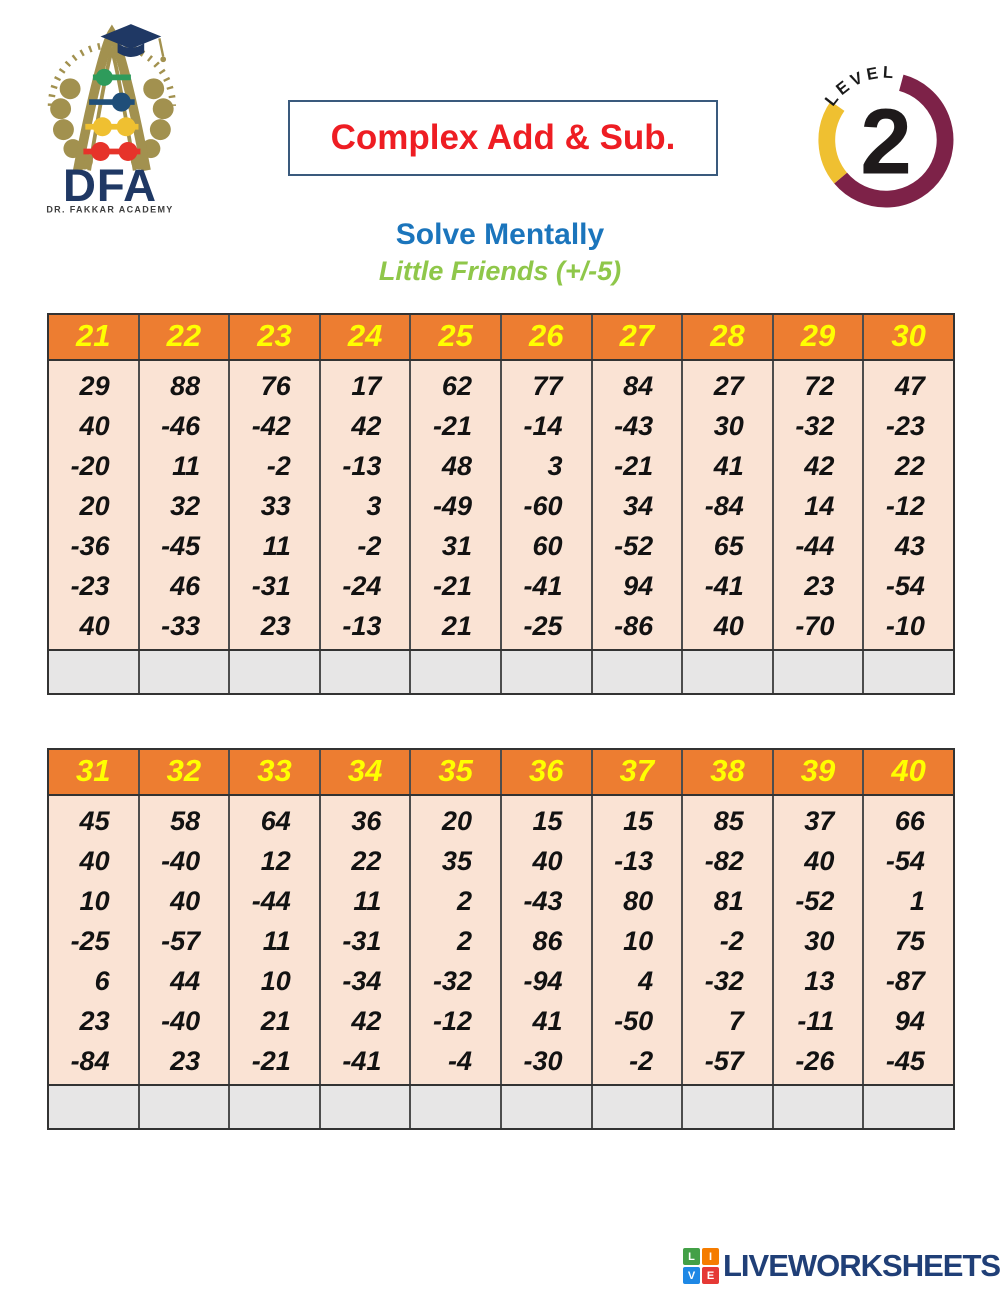  What do you see at coordinates (691, 1256) in the screenshot?
I see `lw-tile-l: L` at bounding box center [691, 1256].